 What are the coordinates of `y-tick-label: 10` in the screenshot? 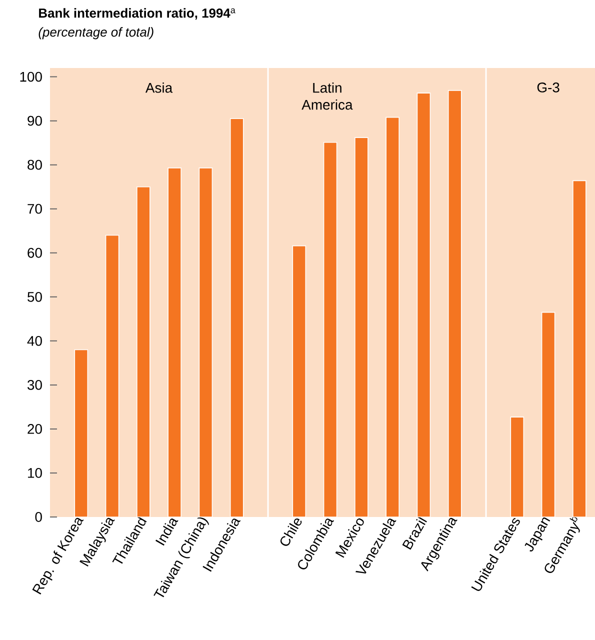 It's located at (35, 473).